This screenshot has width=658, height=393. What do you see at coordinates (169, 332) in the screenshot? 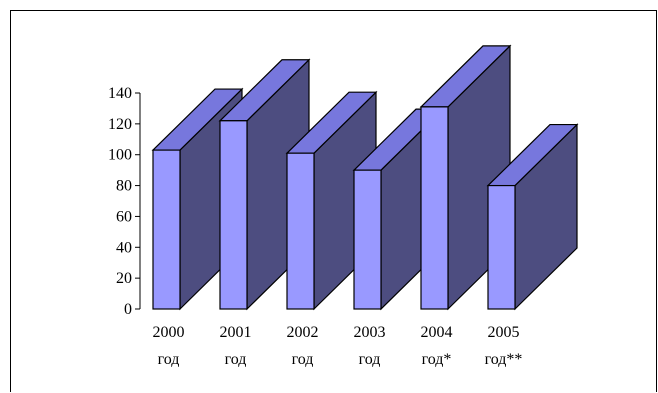
I see `x-tick-label: 2000` at bounding box center [169, 332].